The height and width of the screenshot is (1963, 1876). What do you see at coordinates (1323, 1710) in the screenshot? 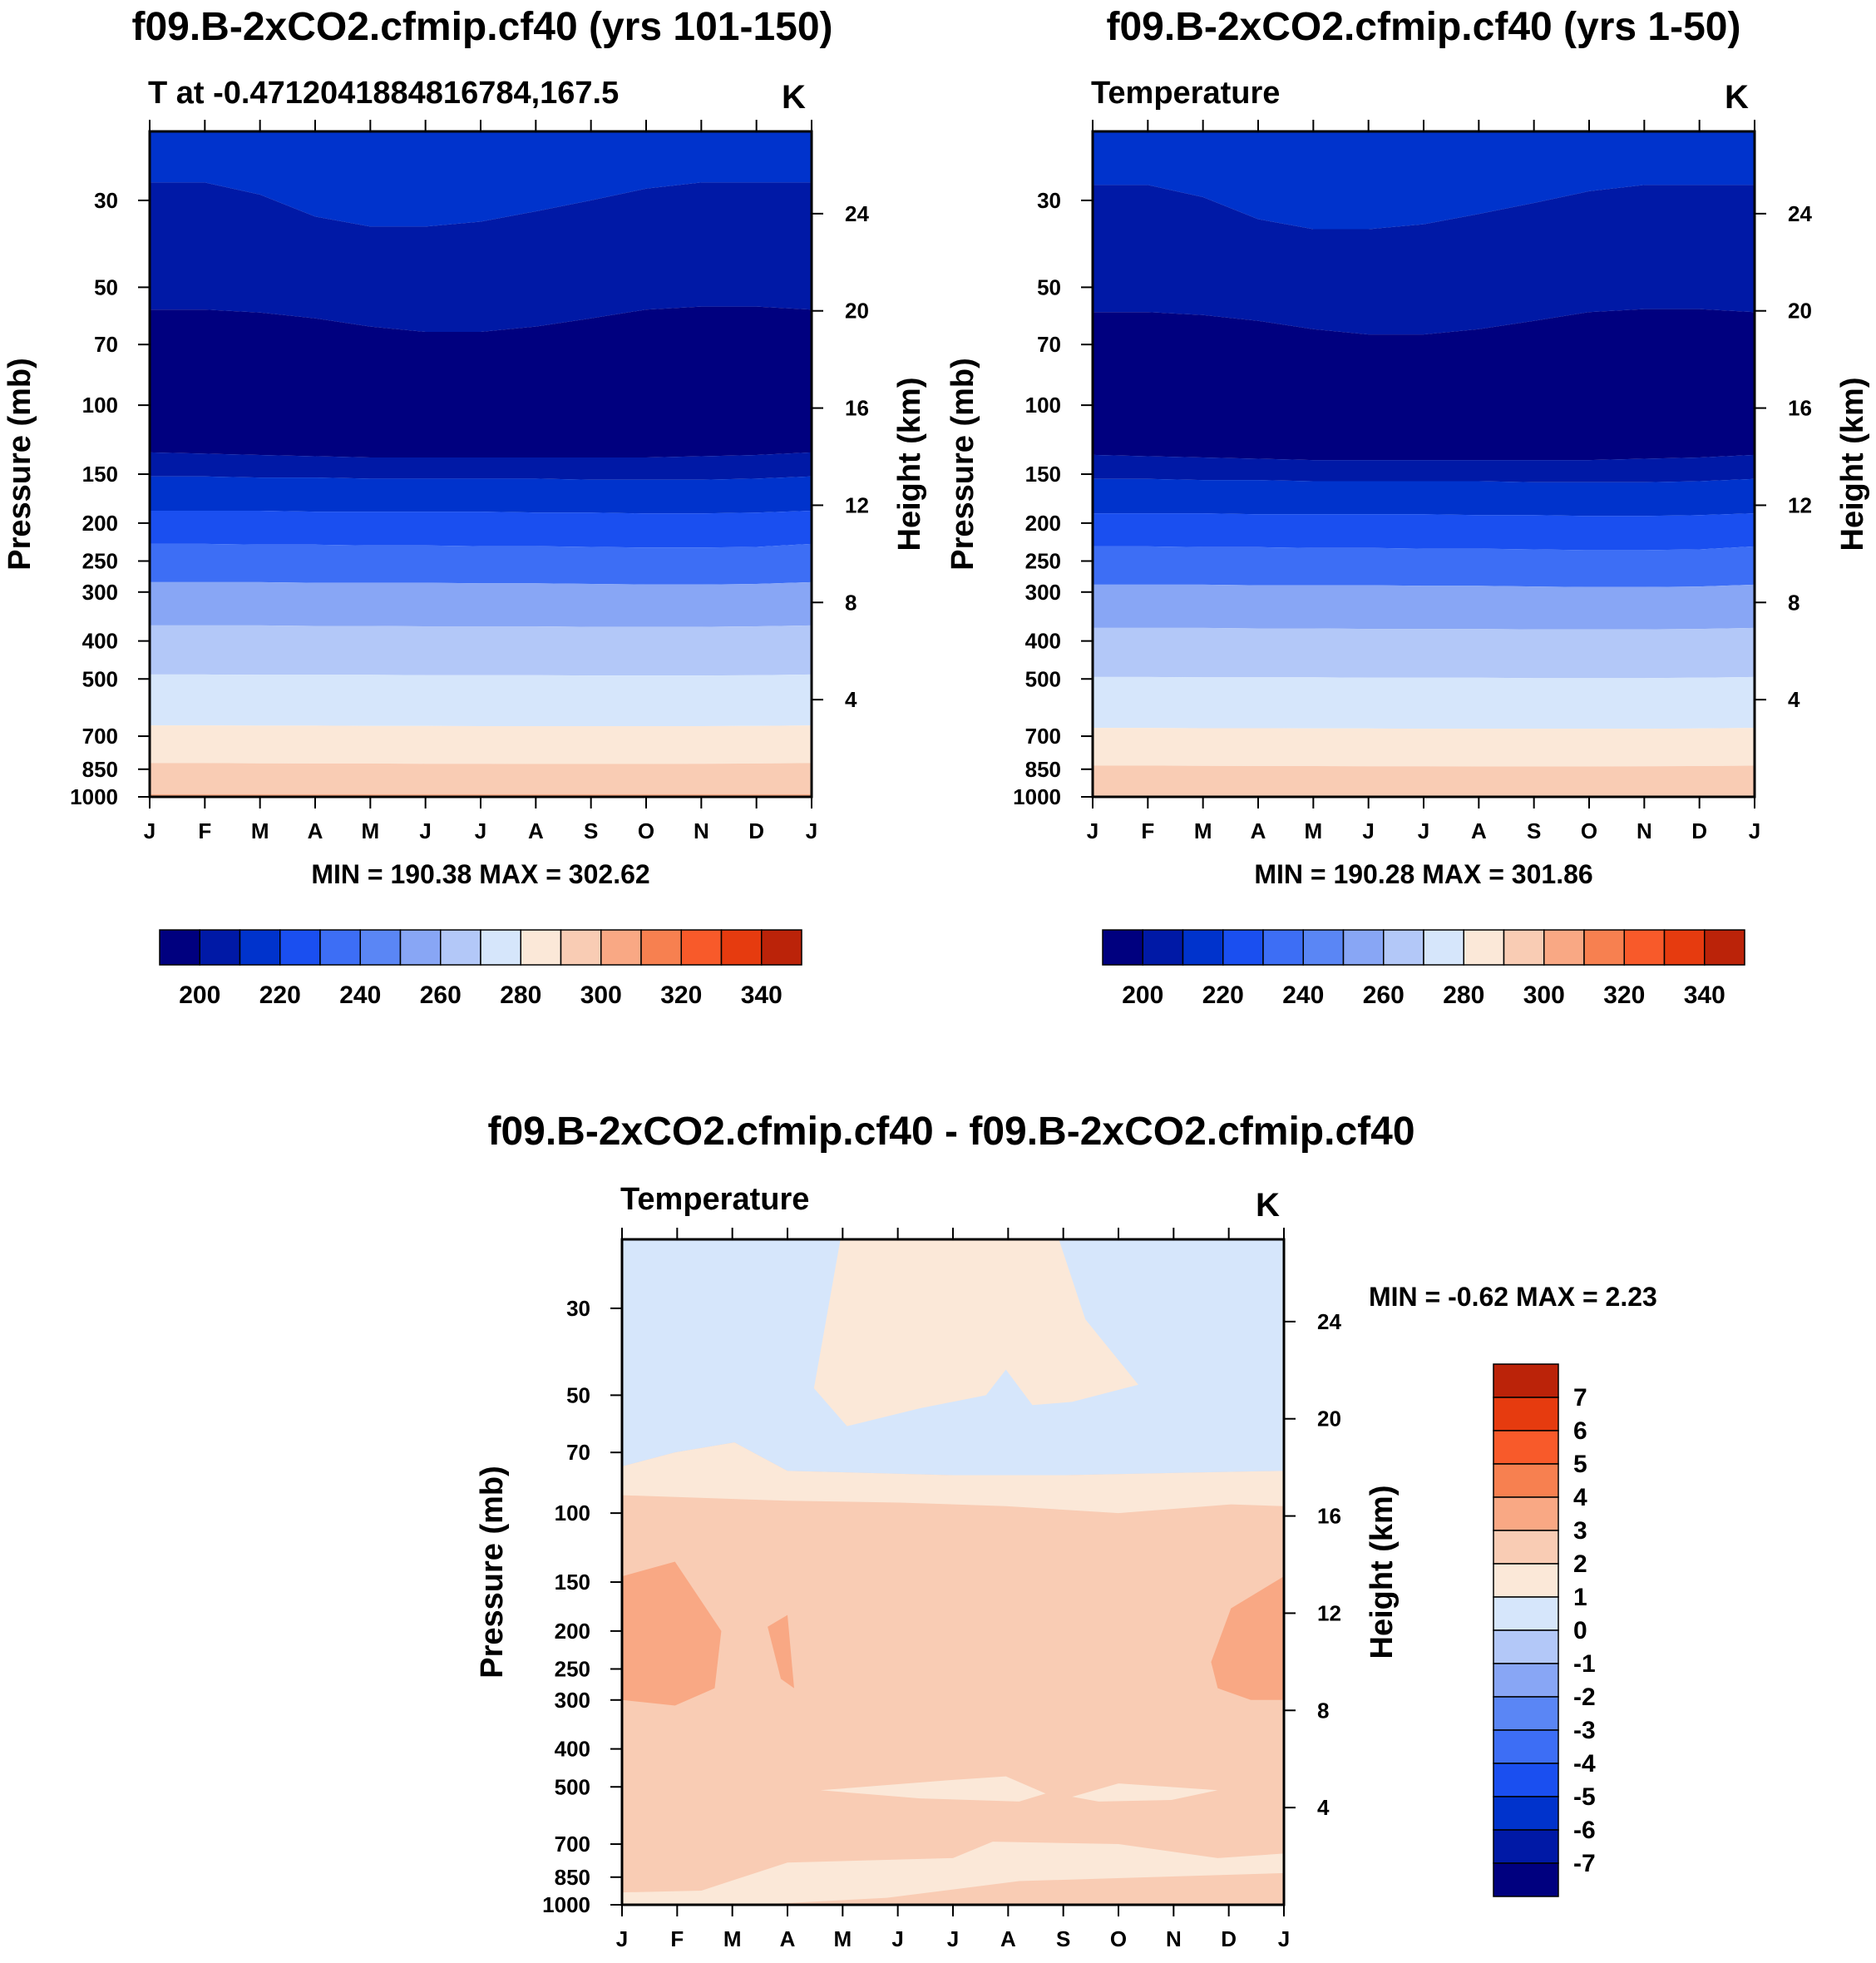
I see `height-tick-label: 8` at bounding box center [1323, 1710].